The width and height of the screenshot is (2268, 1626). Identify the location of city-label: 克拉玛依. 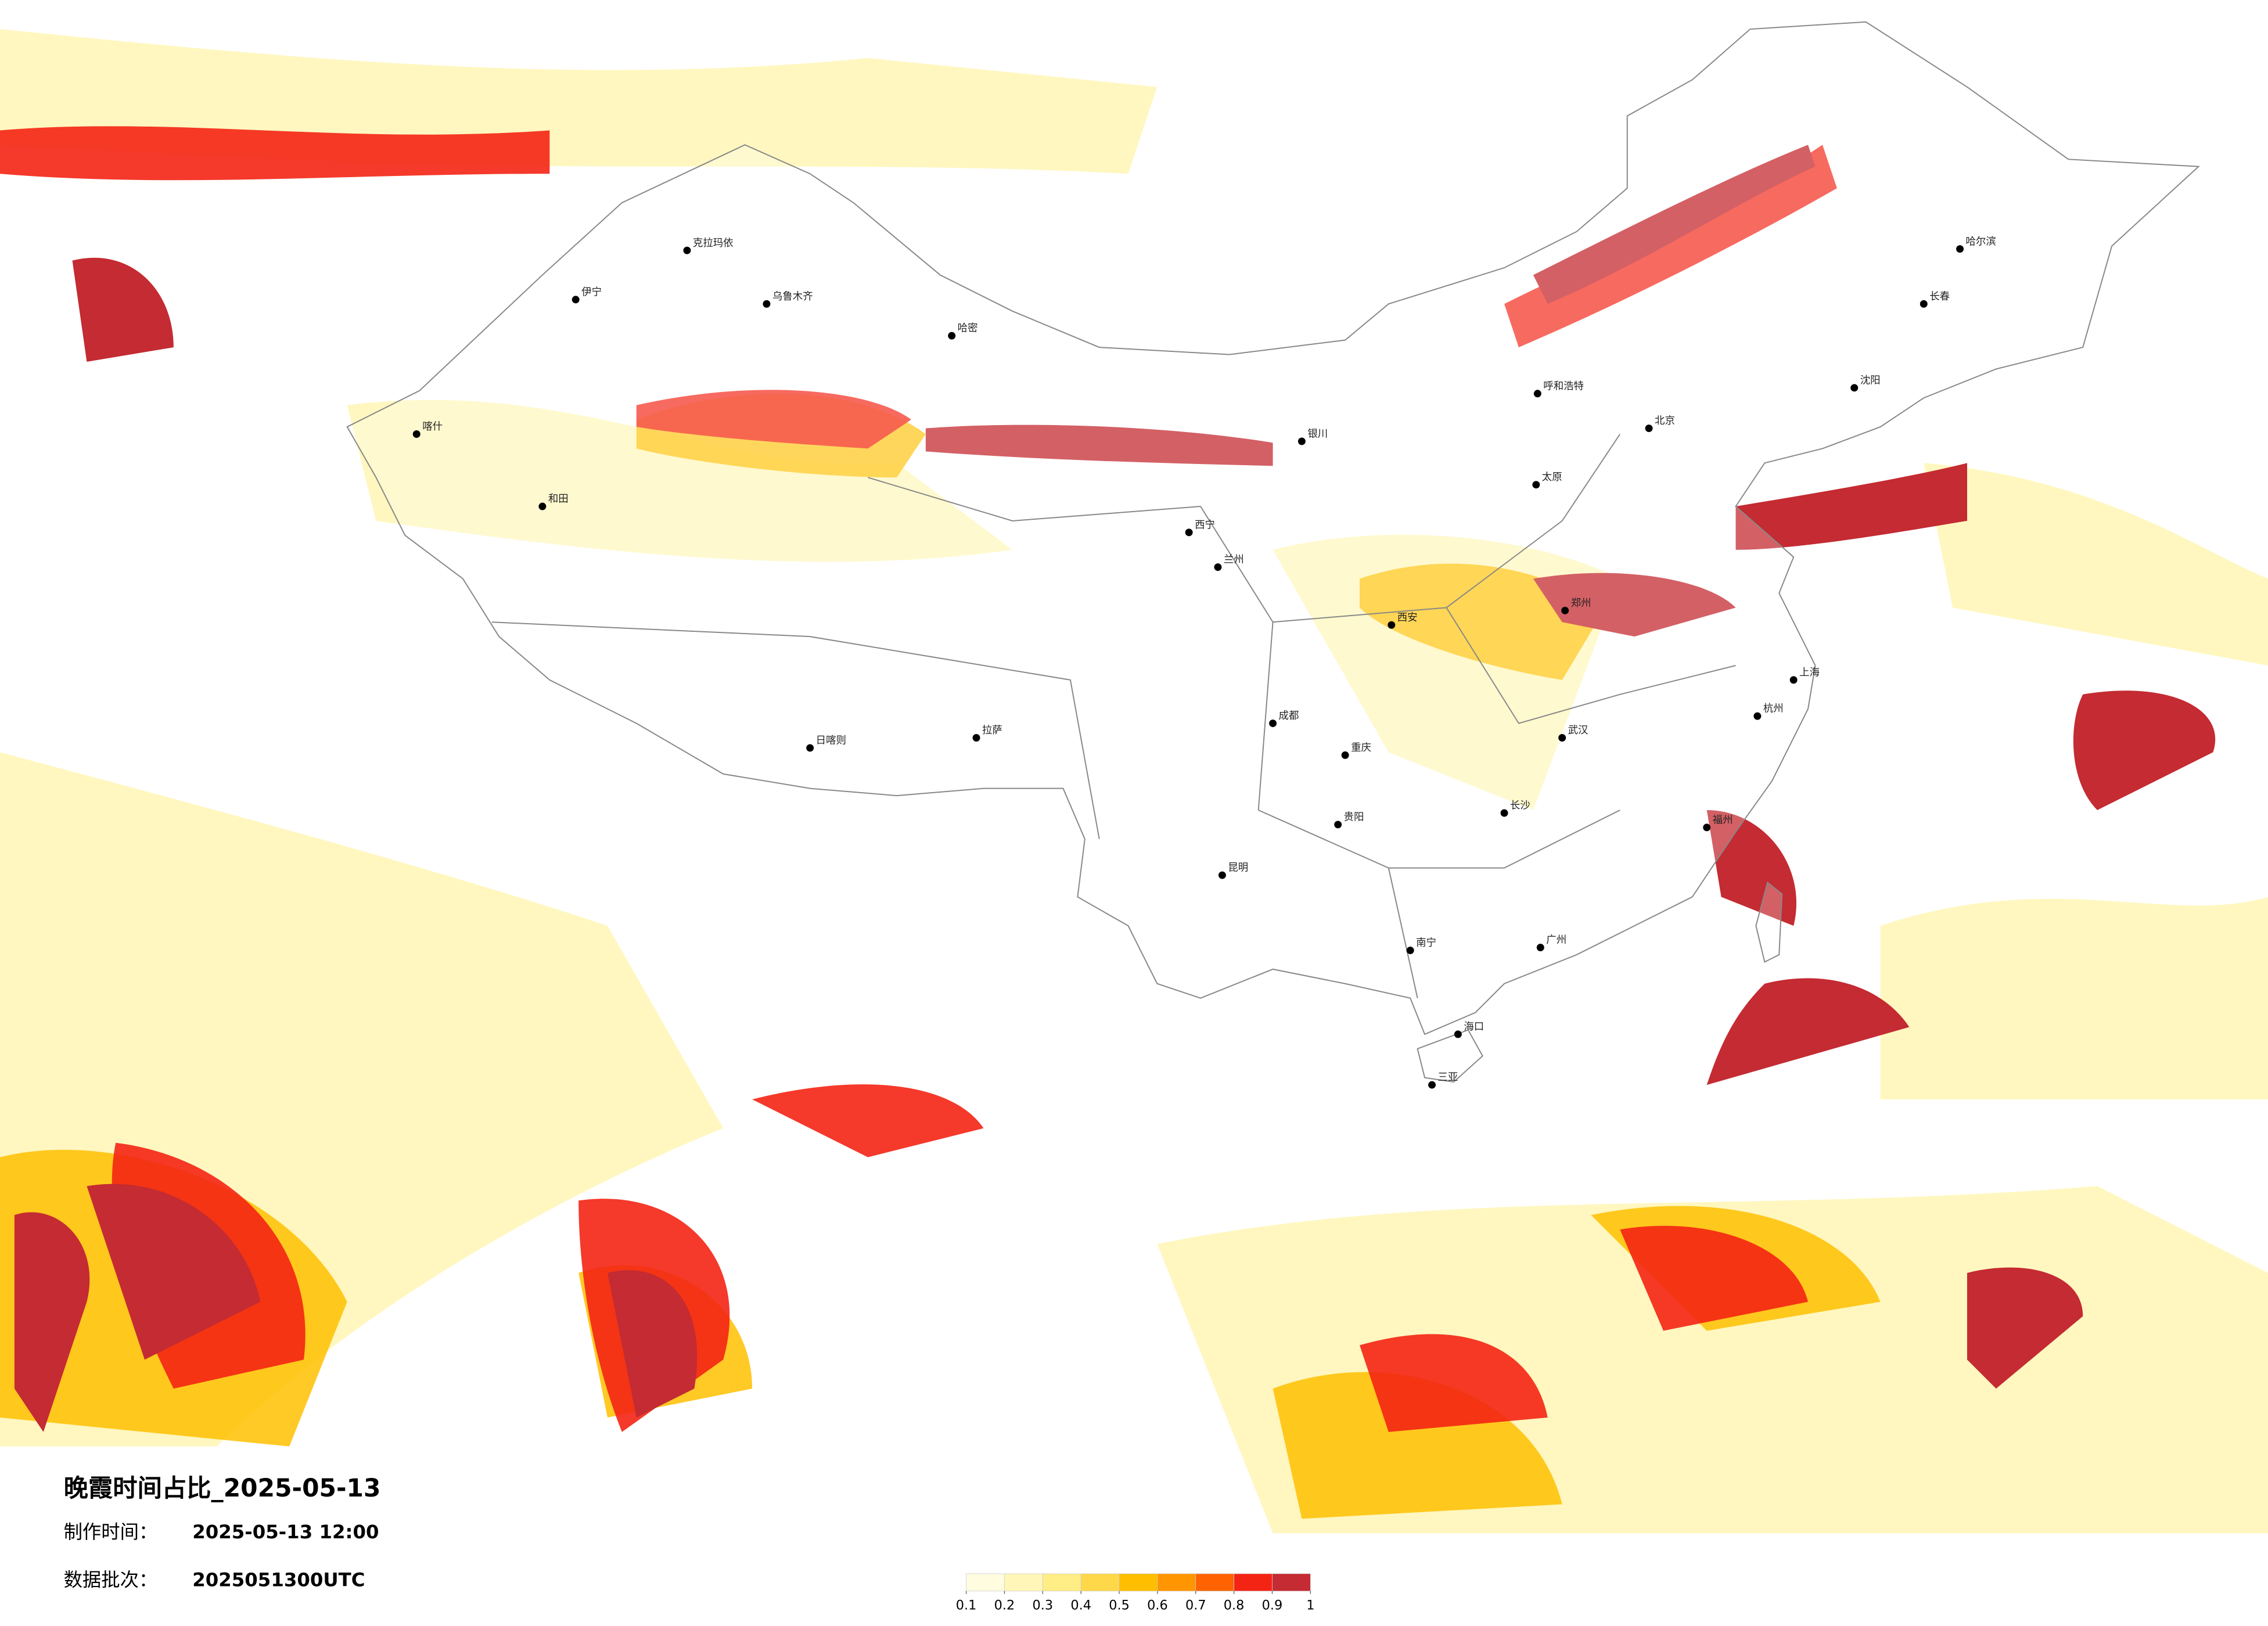
(713, 243).